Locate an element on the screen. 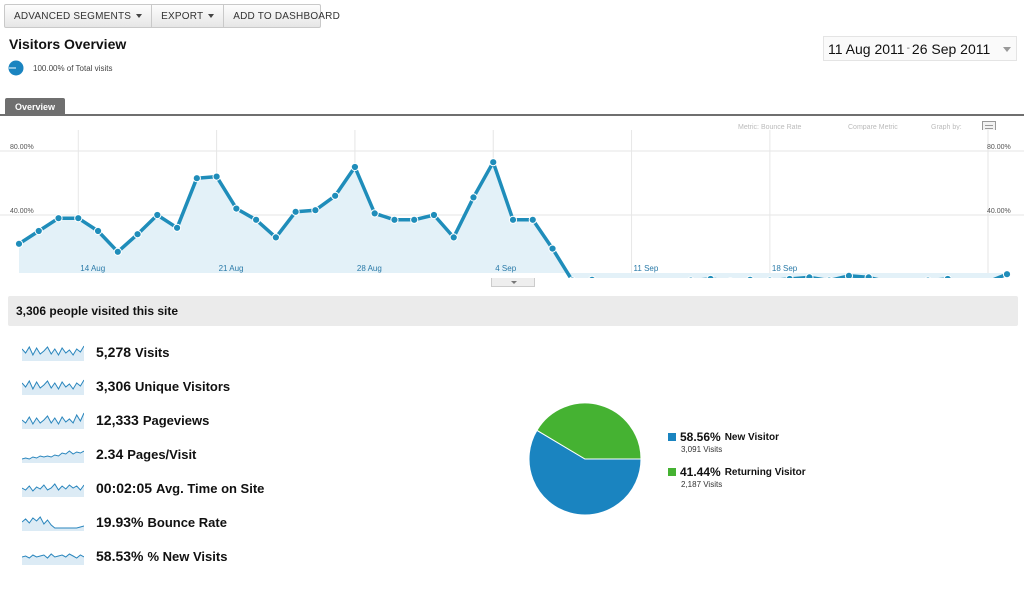 The width and height of the screenshot is (1024, 590). add-to-dashboard-button: ADD TO DASHBOARD is located at coordinates (286, 16).